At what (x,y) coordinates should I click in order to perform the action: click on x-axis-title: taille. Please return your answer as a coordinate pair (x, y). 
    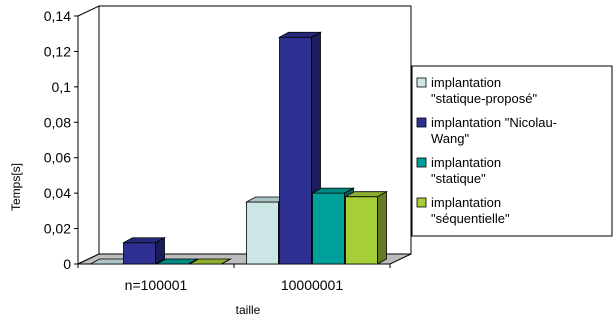
    Looking at the image, I should click on (248, 310).